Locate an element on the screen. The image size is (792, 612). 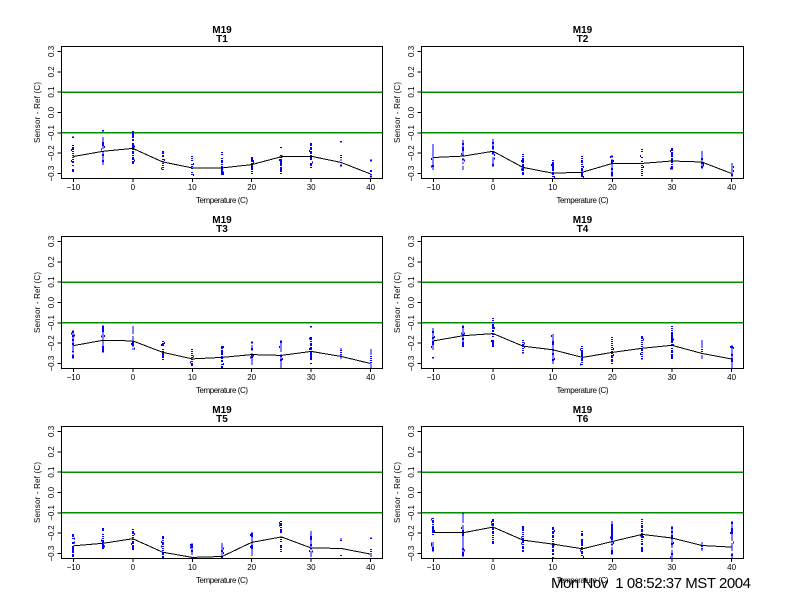
svg-text: Mon Nov 1 08:52:37 MST 2004 is located at coordinates (651, 583).